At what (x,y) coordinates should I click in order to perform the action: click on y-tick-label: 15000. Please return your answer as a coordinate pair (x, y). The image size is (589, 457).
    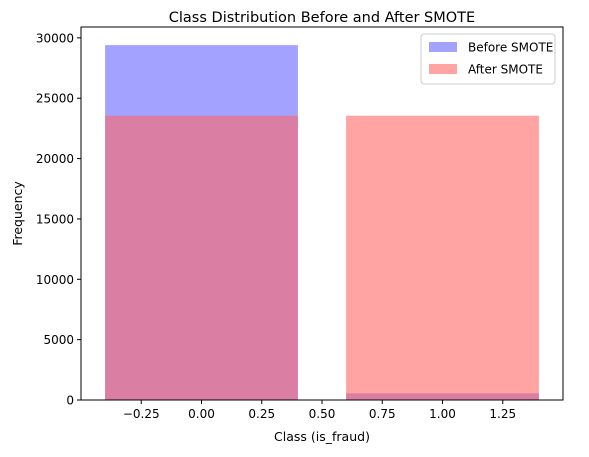
    Looking at the image, I should click on (55, 219).